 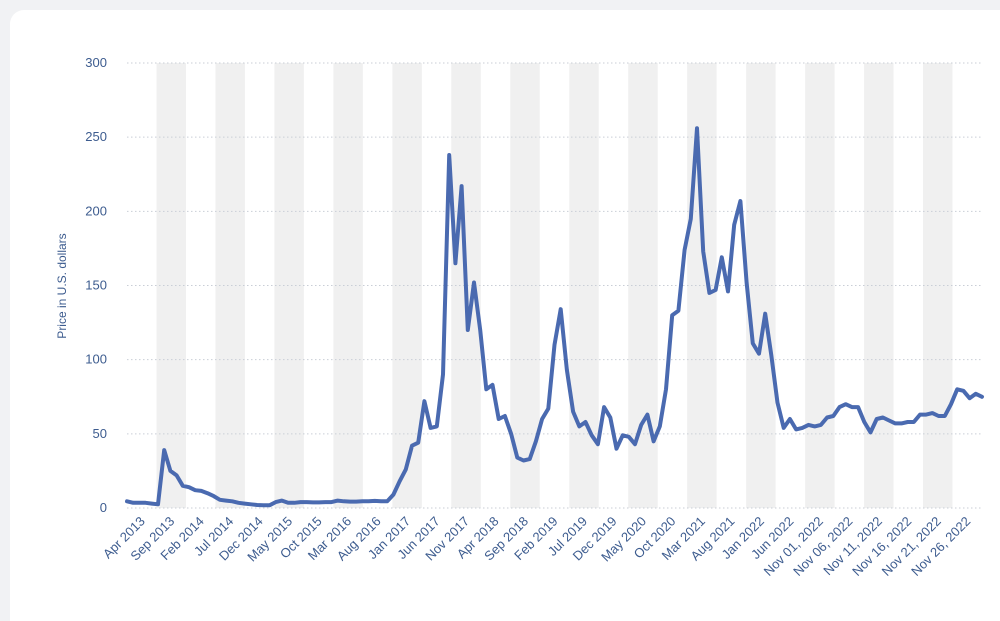 I want to click on y-tick-label: 150, so click(x=96, y=285).